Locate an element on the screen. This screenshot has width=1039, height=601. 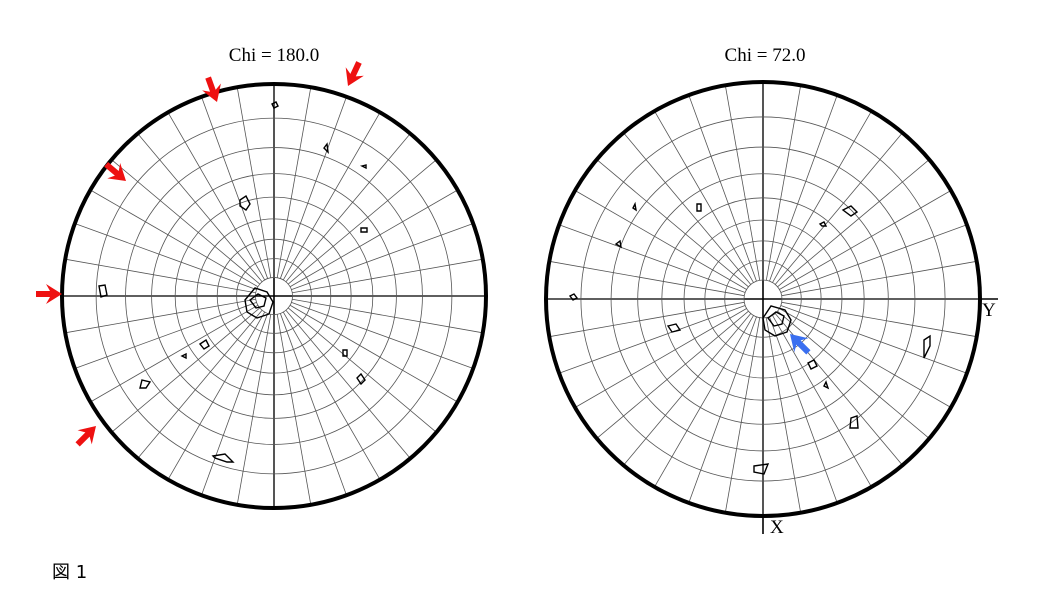
pole-figure-title: Chi = 180.0 is located at coordinates (274, 55).